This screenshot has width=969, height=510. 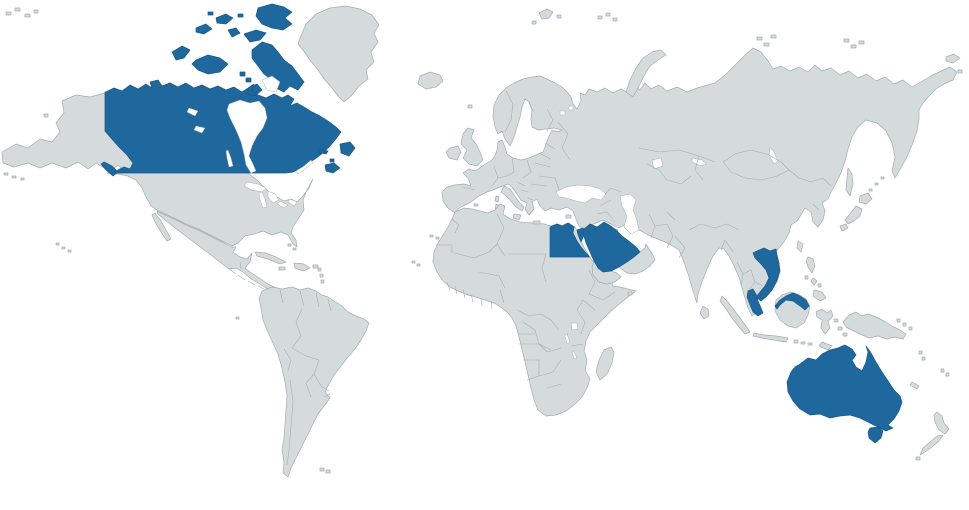 What do you see at coordinates (271, 84) in the screenshot?
I see `water-foxe-basin` at bounding box center [271, 84].